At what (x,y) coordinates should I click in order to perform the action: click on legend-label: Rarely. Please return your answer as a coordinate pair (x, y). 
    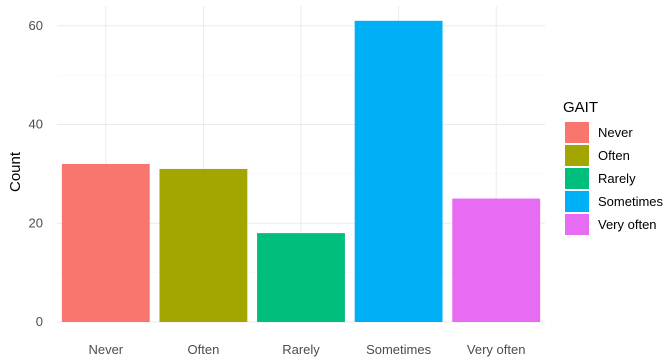
    Looking at the image, I should click on (617, 178).